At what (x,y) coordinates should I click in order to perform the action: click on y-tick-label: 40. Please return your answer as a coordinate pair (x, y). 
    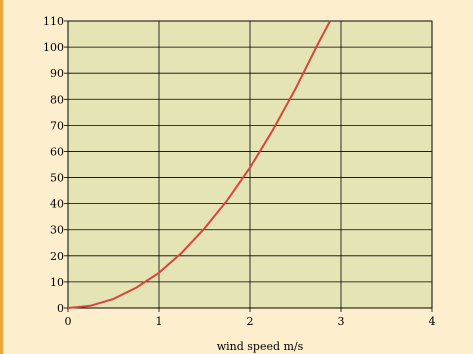
    Looking at the image, I should click on (57, 204).